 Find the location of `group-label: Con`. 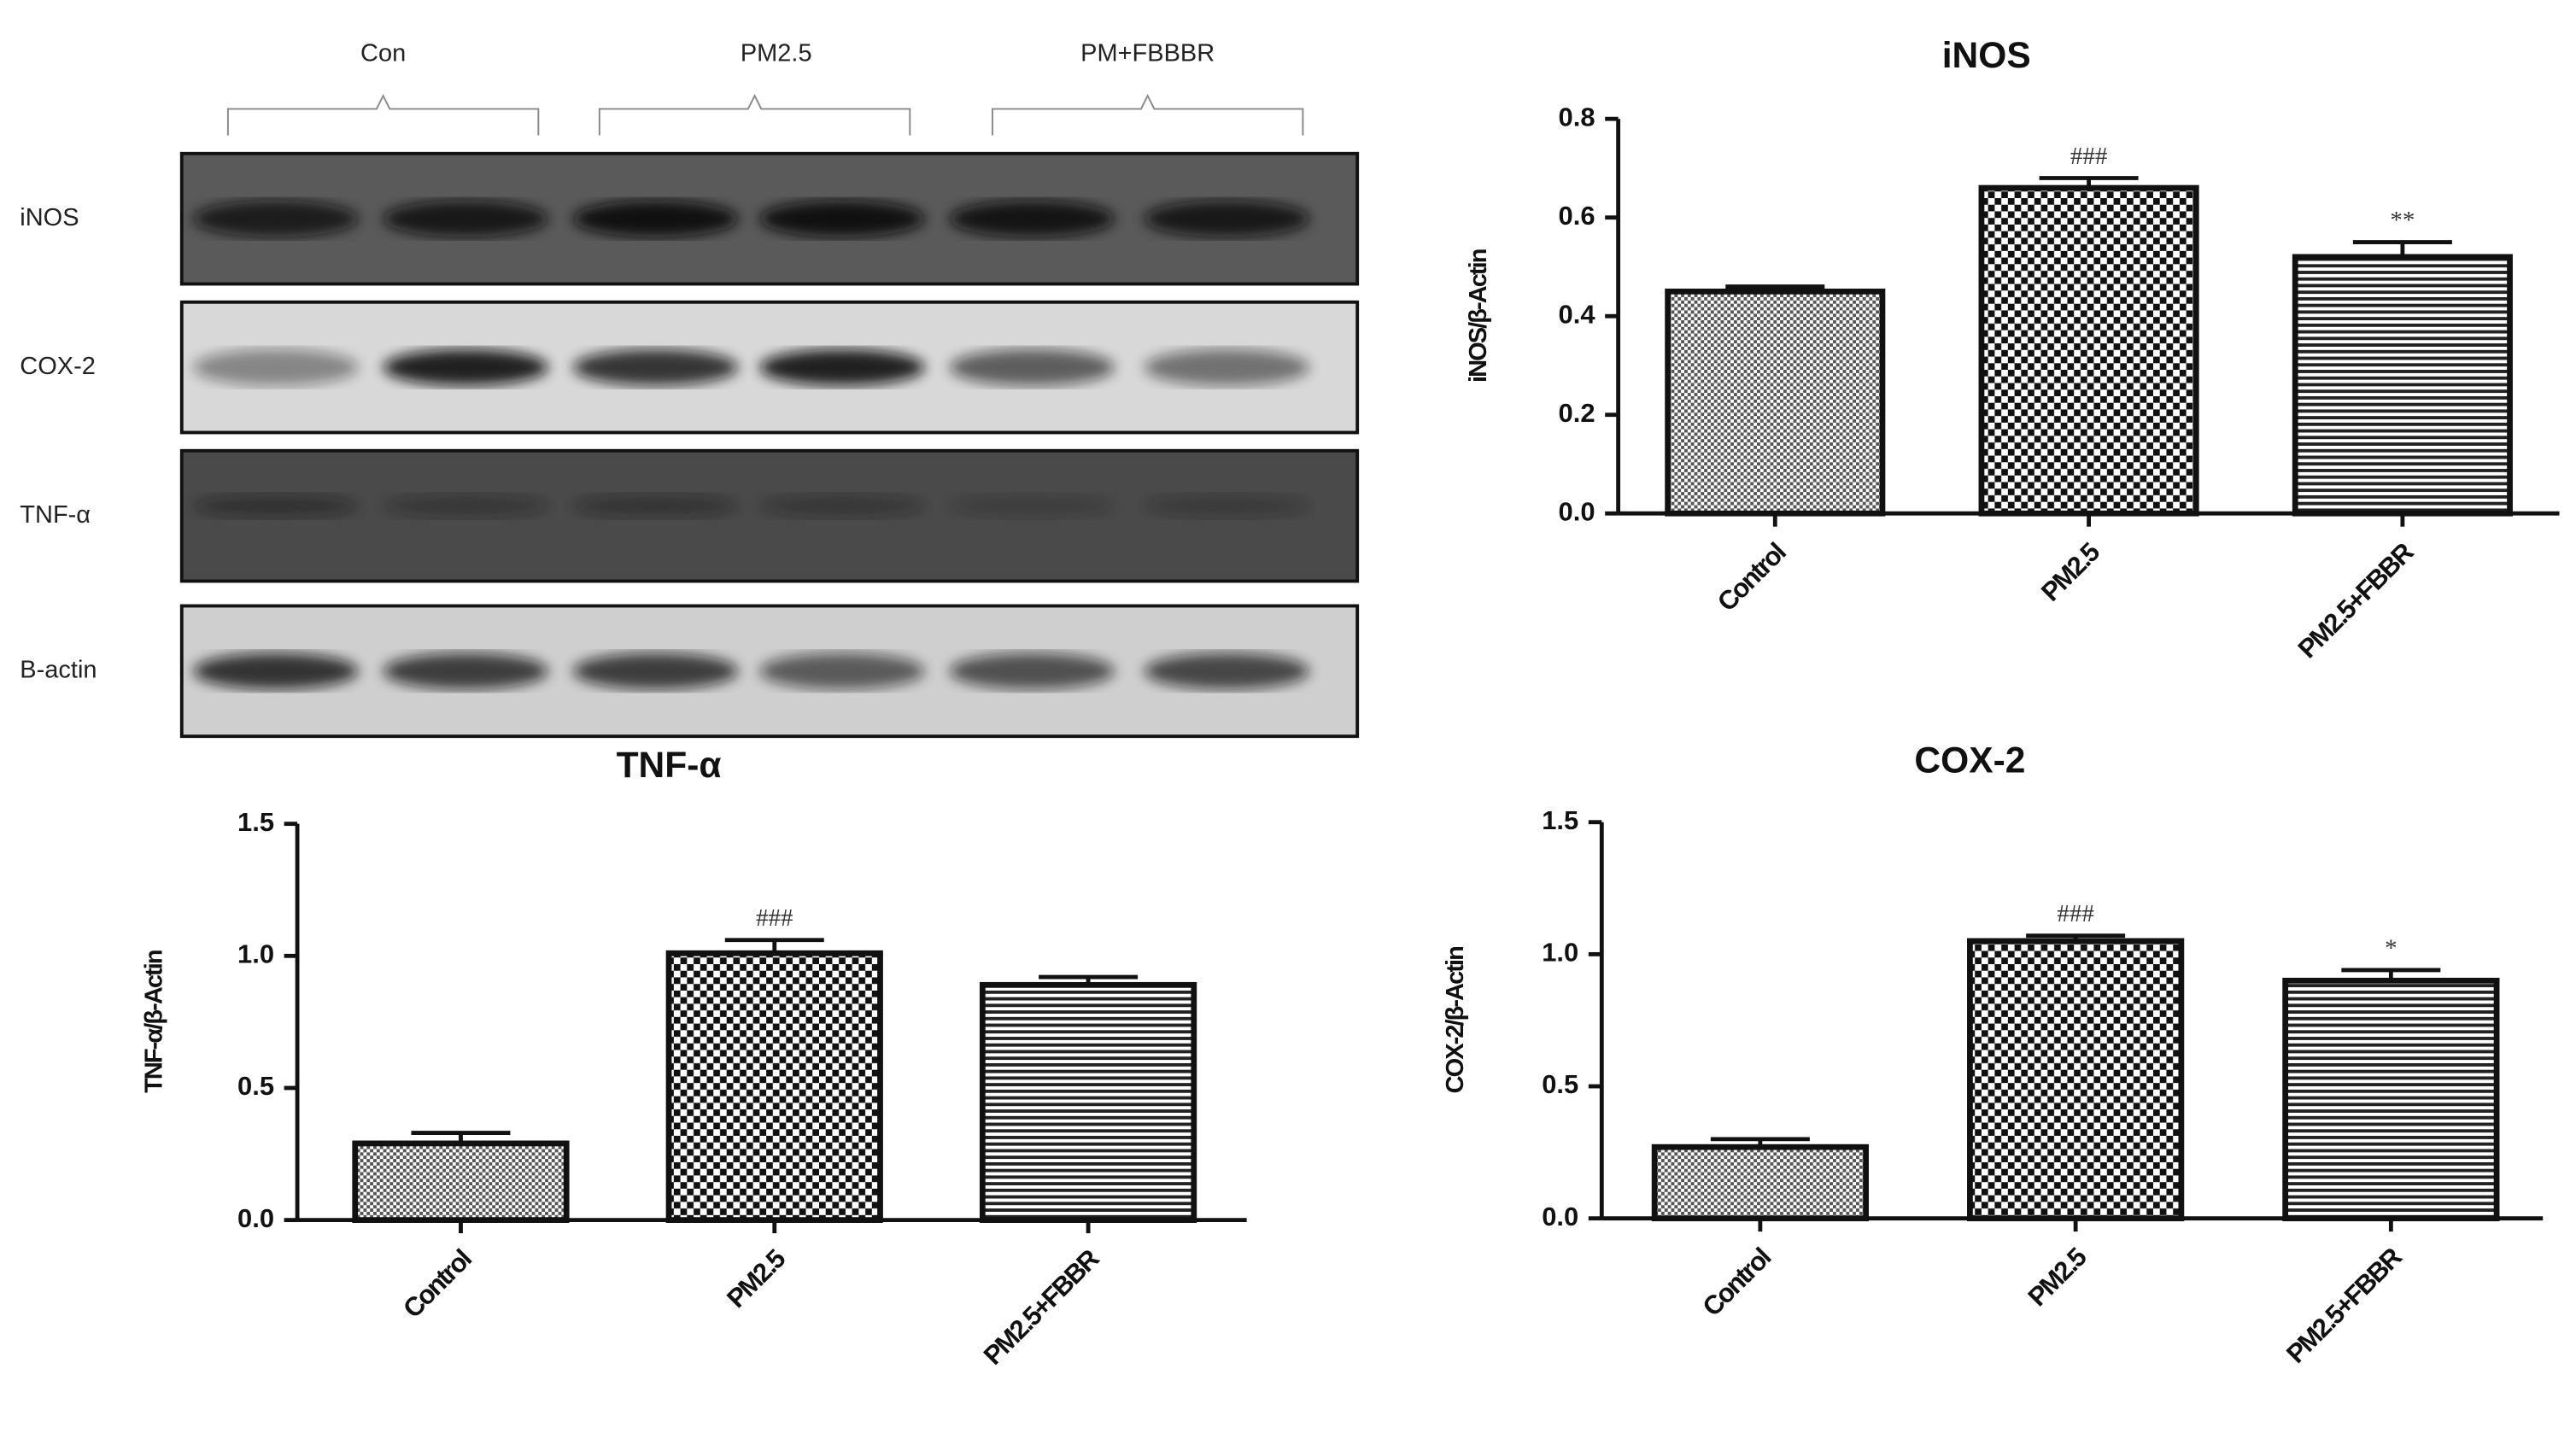

group-label: Con is located at coordinates (383, 53).